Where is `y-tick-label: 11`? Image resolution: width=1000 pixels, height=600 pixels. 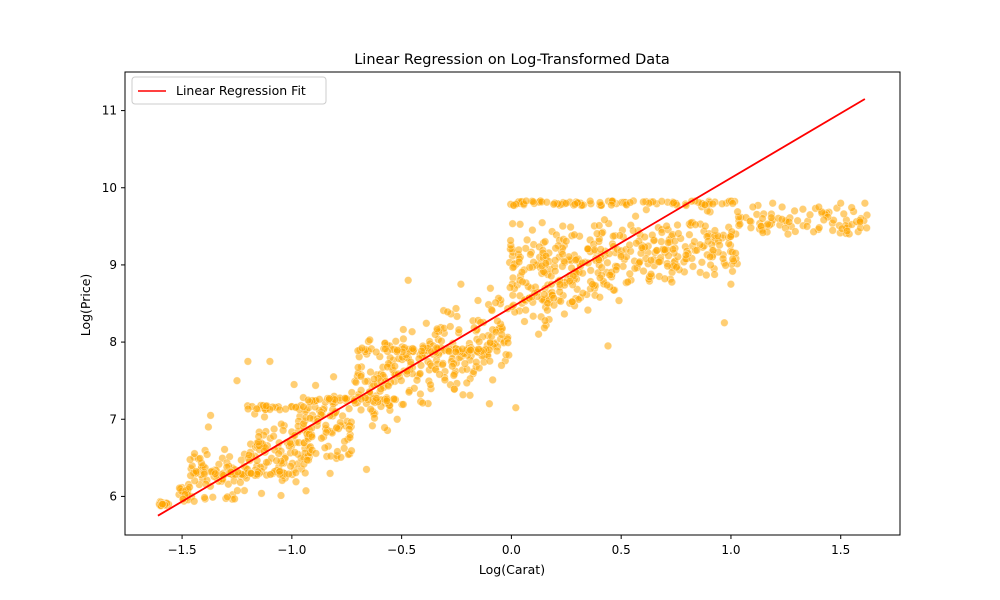
y-tick-label: 11 is located at coordinates (109, 111).